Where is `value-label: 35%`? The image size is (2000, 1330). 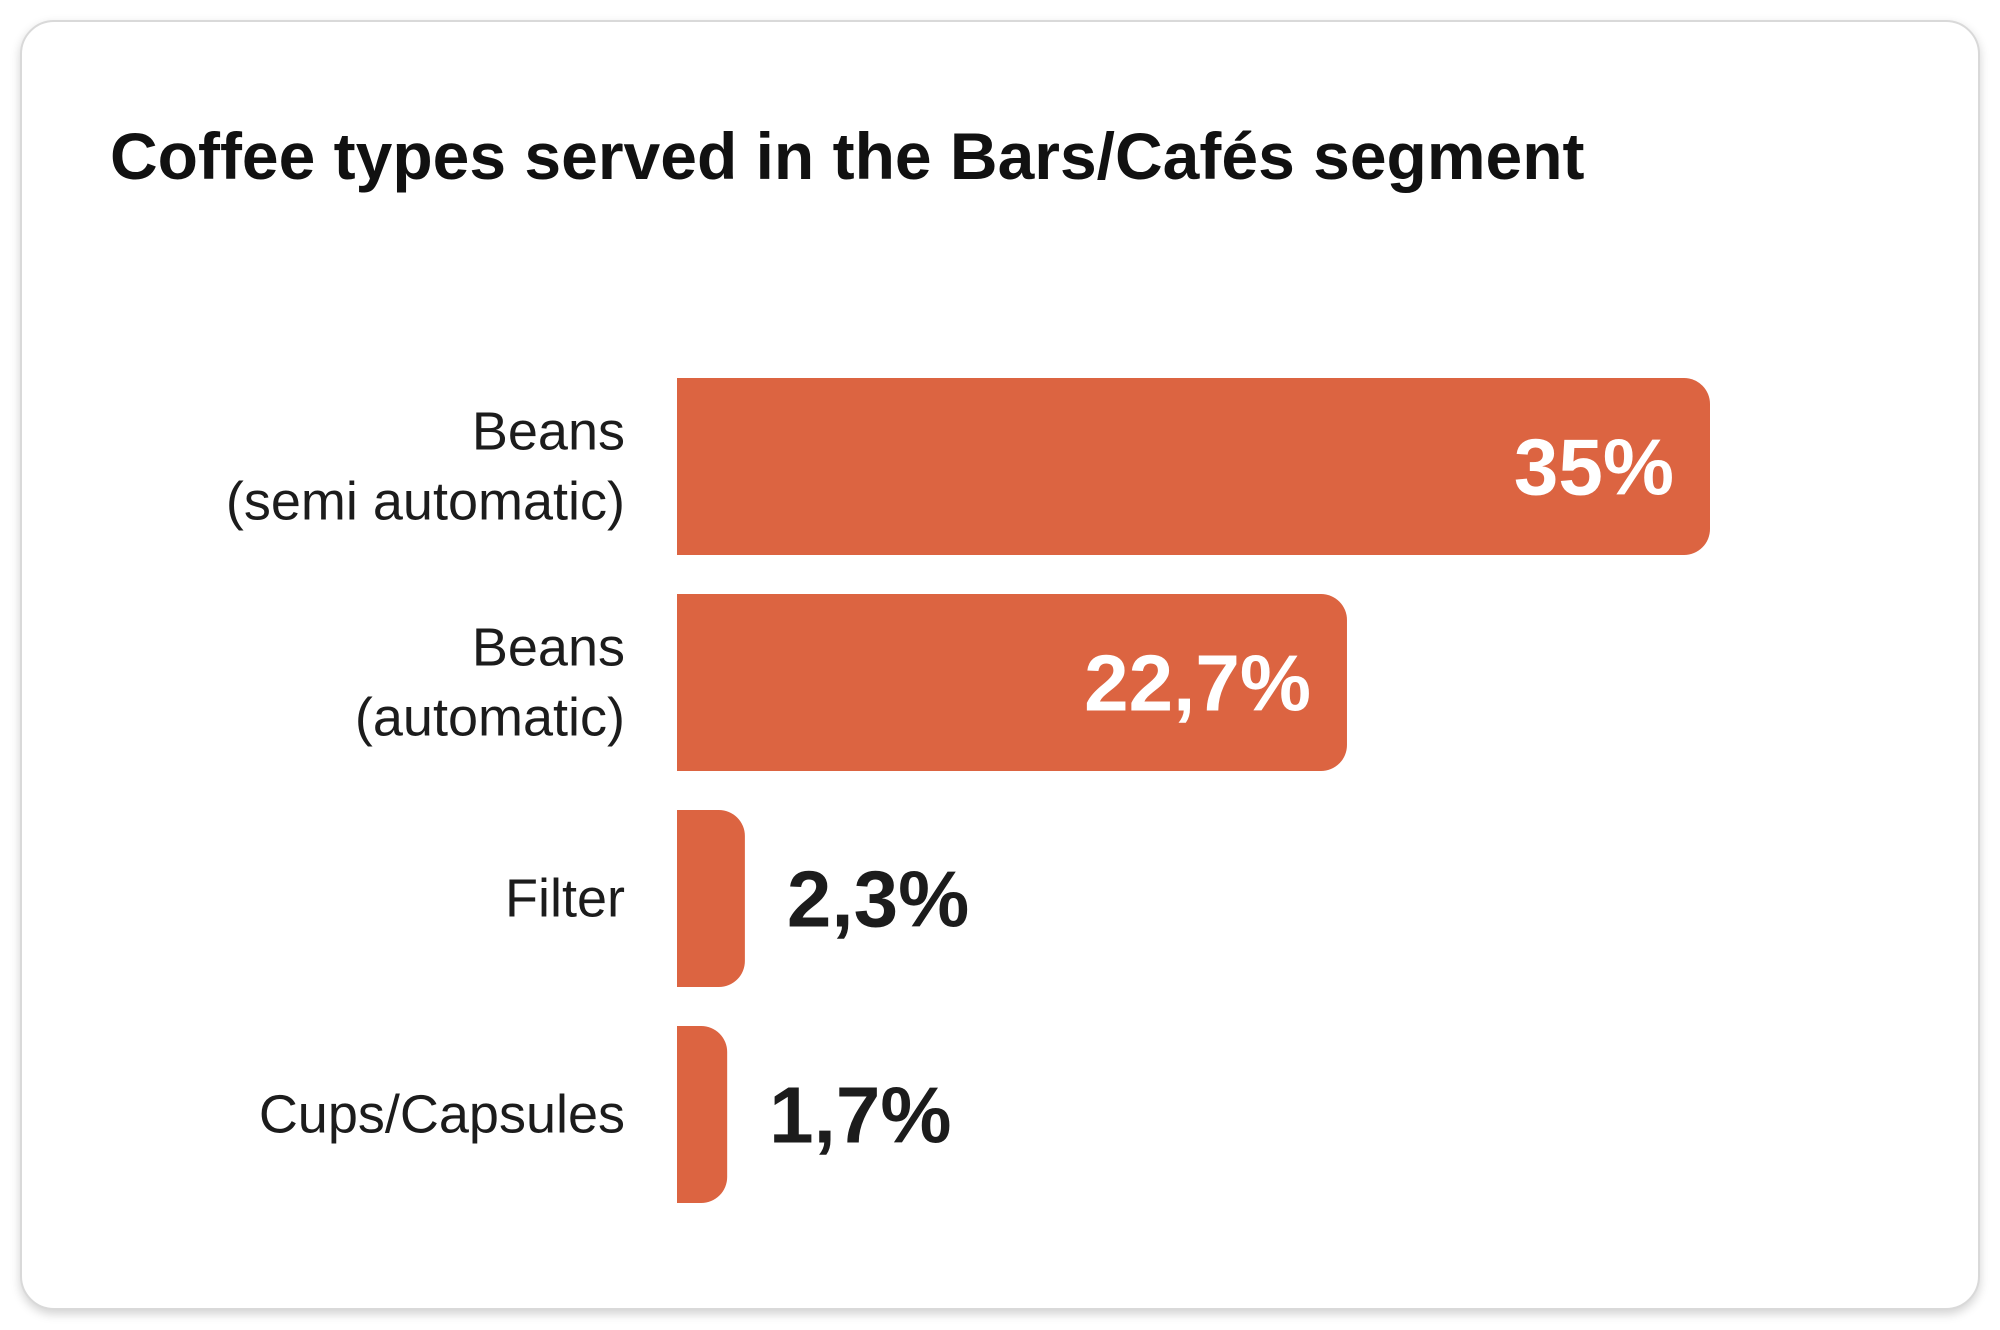
value-label: 35% is located at coordinates (1594, 467).